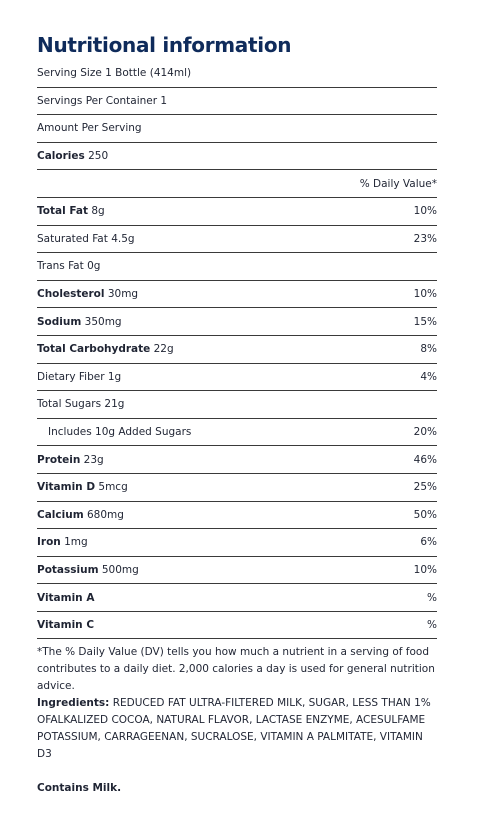  What do you see at coordinates (120, 432) in the screenshot?
I see `row-text: Includes 10g Added Sugars` at bounding box center [120, 432].